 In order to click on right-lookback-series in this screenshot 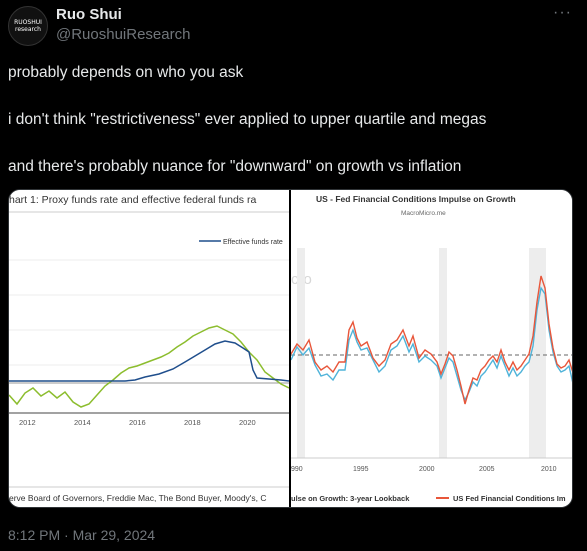, I will do `click(431, 344)`.